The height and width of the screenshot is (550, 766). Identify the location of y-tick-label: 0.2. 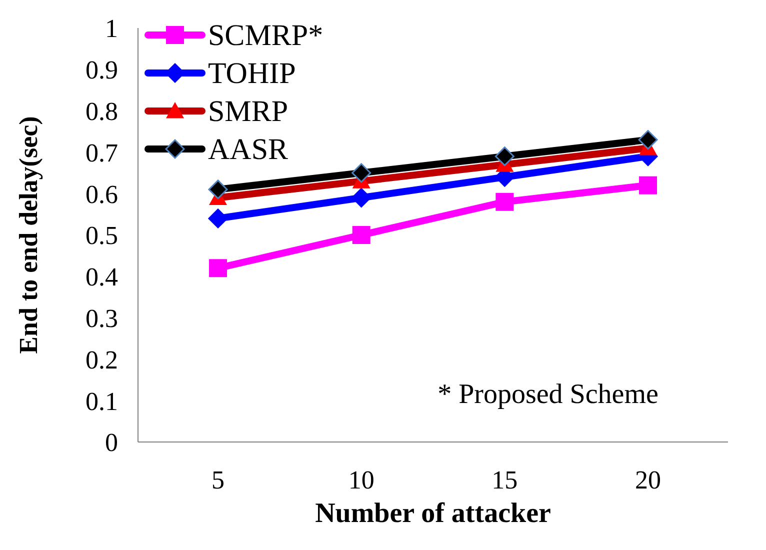
(102, 359).